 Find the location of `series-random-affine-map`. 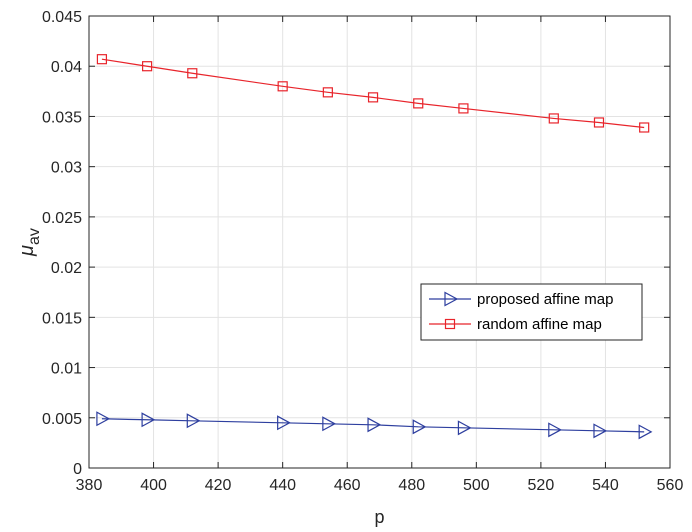

series-random-affine-map is located at coordinates (373, 93).